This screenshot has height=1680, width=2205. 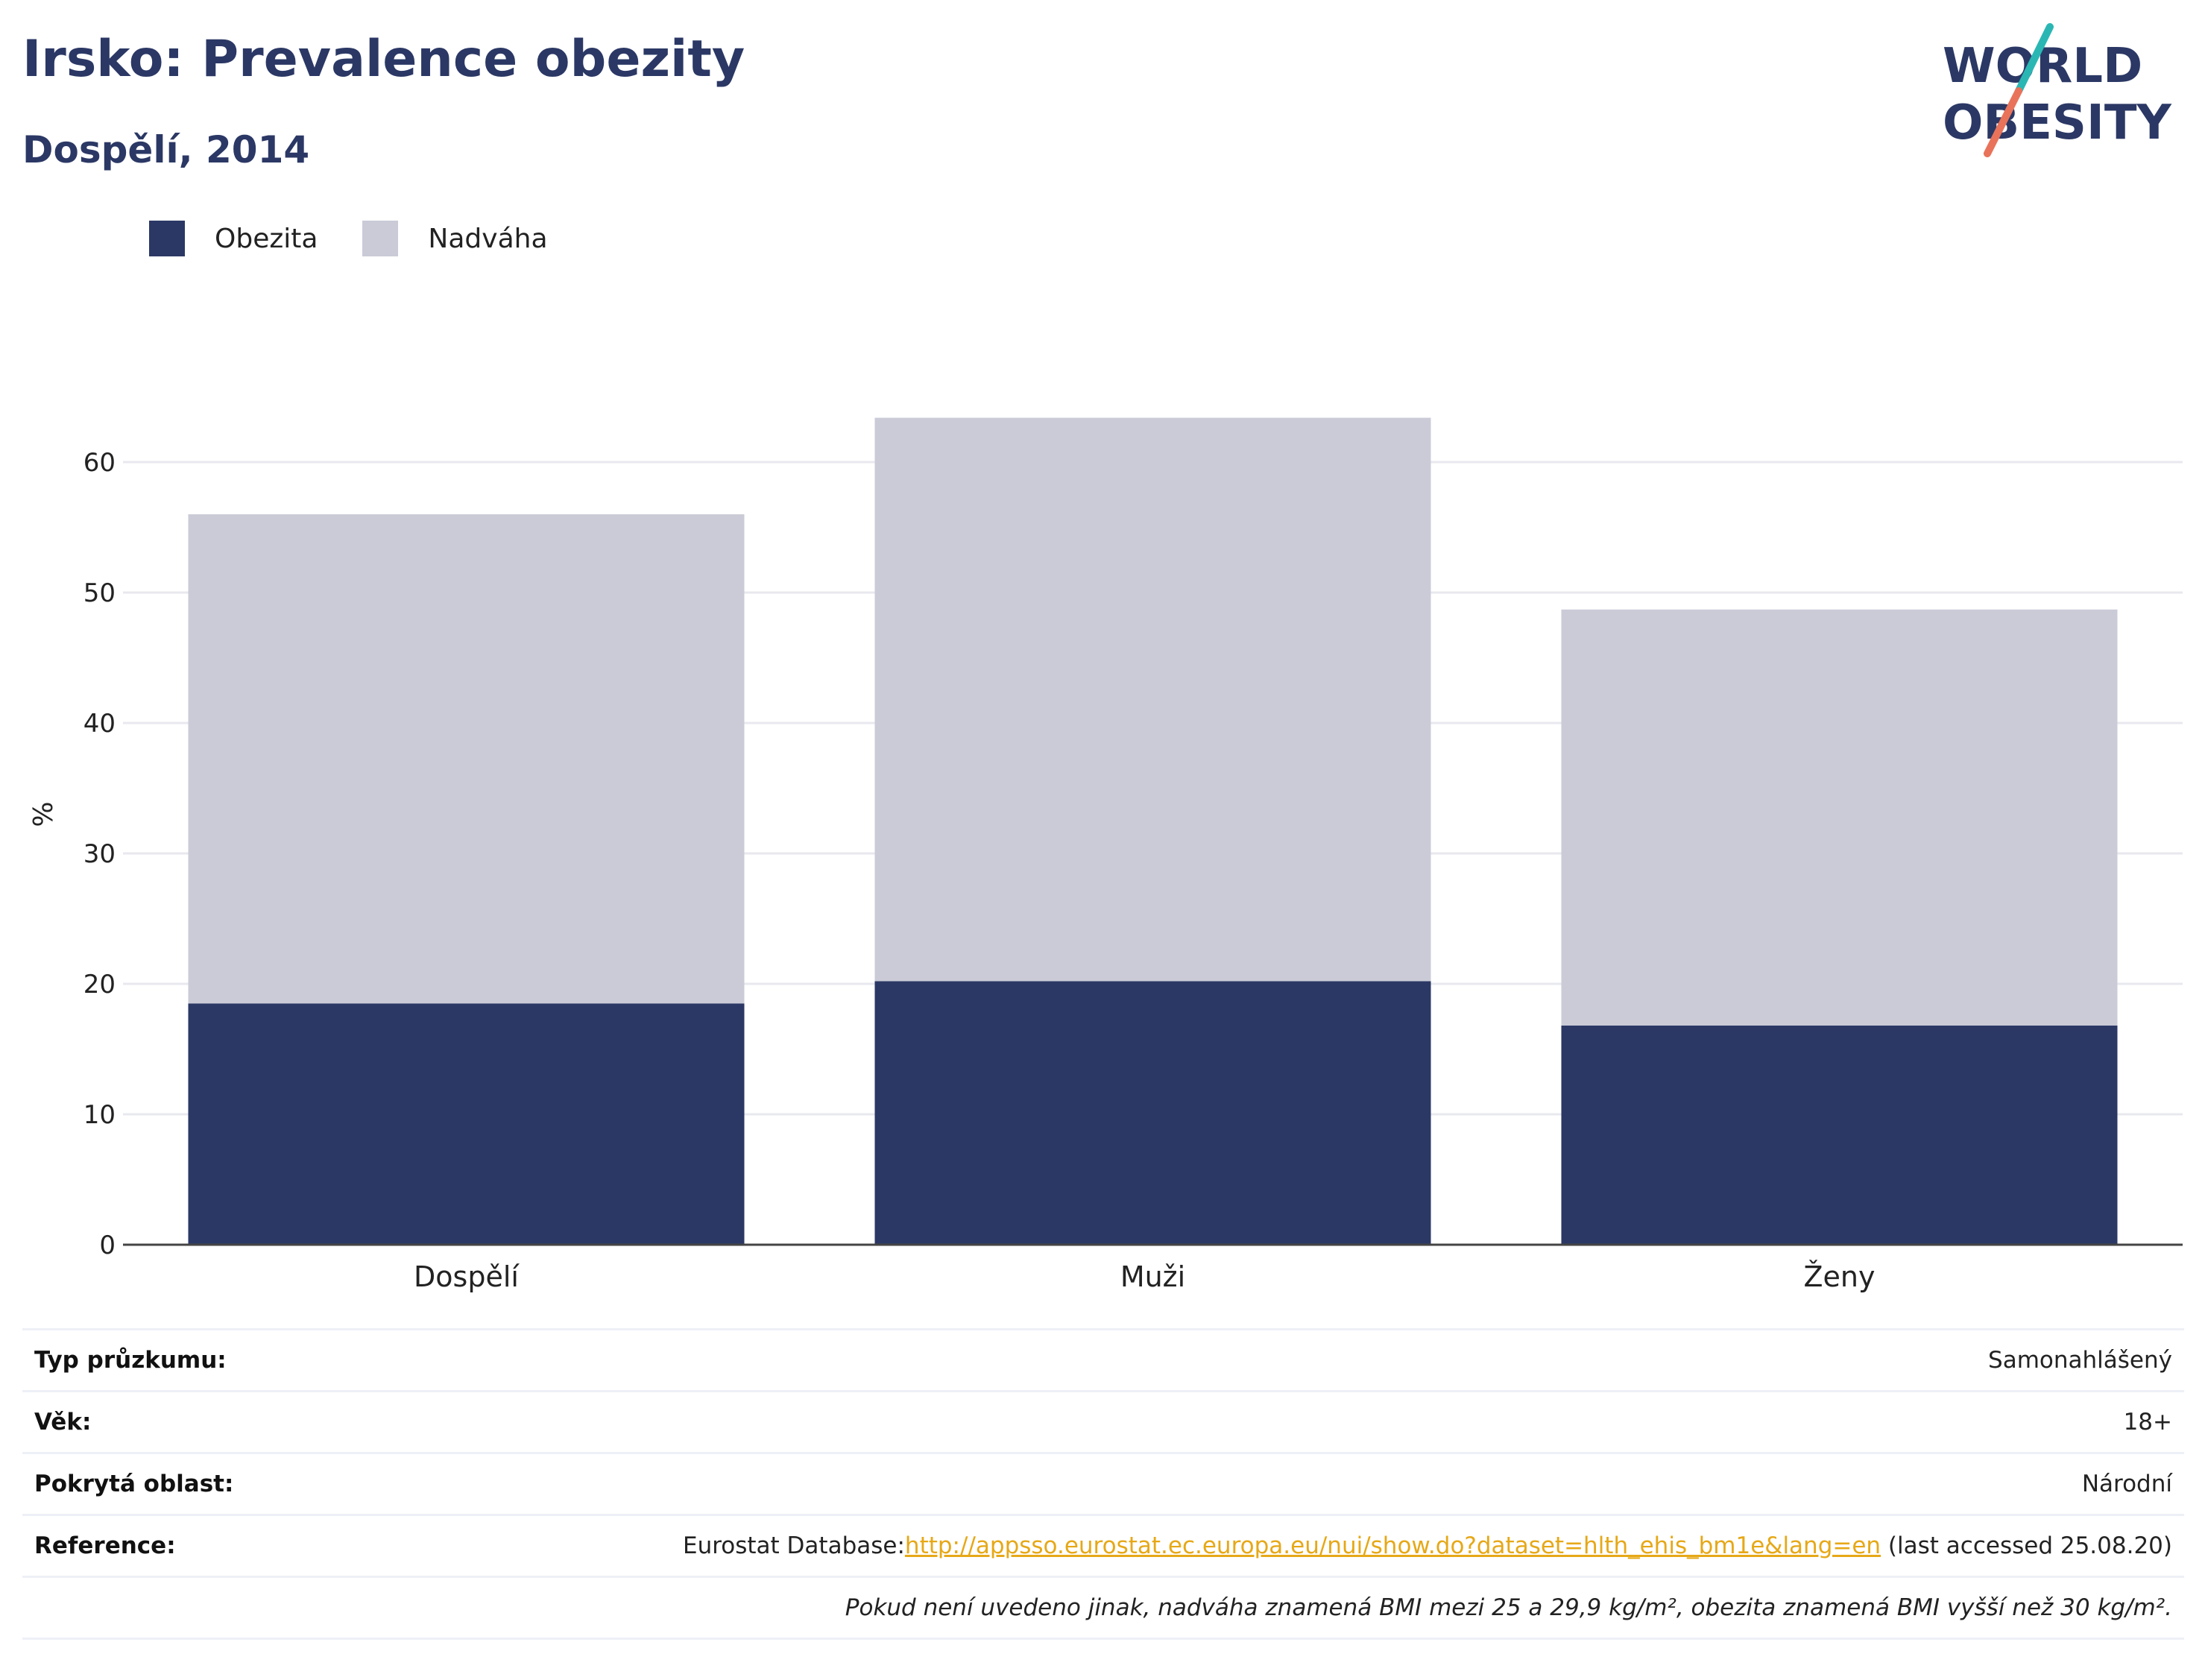 What do you see at coordinates (107, 1245) in the screenshot?
I see `y-tick-label-0: 0` at bounding box center [107, 1245].